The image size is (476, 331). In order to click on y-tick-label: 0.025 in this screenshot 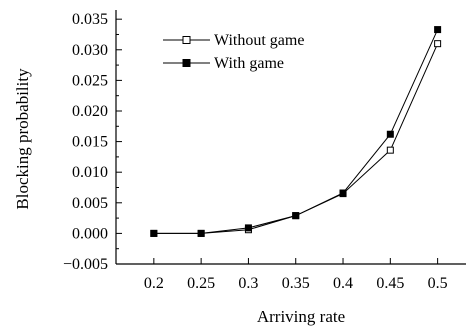, I will do `click(90, 80)`.